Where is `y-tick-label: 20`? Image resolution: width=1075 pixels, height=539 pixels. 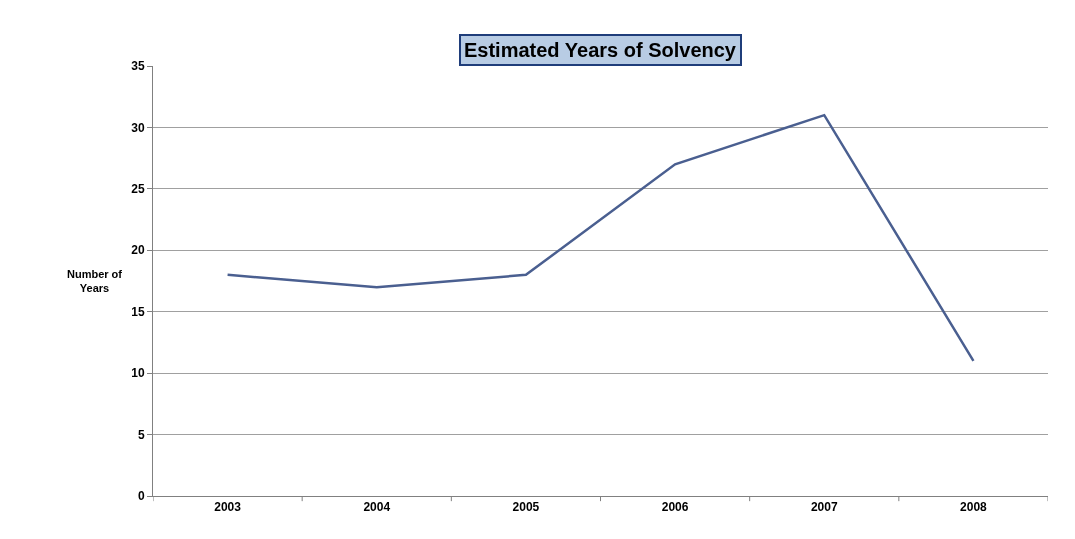 y-tick-label: 20 is located at coordinates (138, 250).